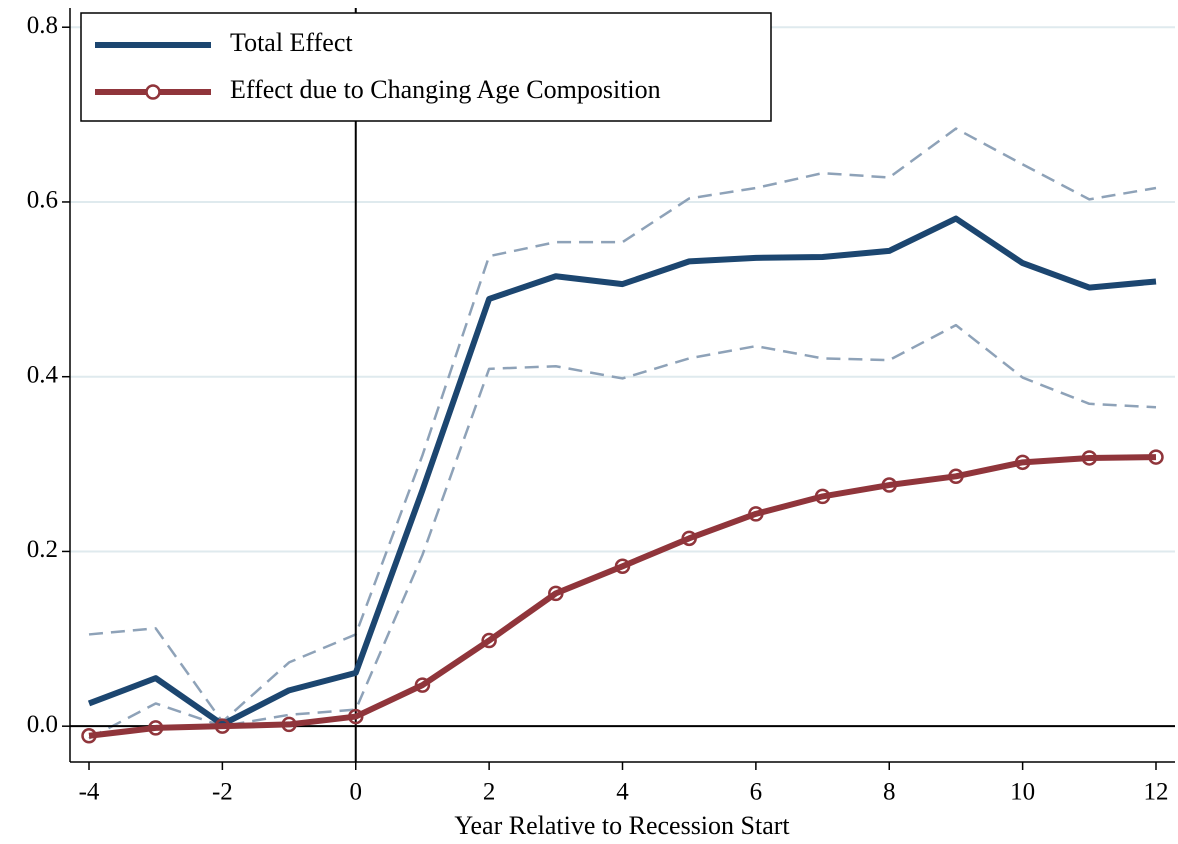 Image resolution: width=1178 pixels, height=844 pixels. I want to click on legend-marker, so click(153, 92).